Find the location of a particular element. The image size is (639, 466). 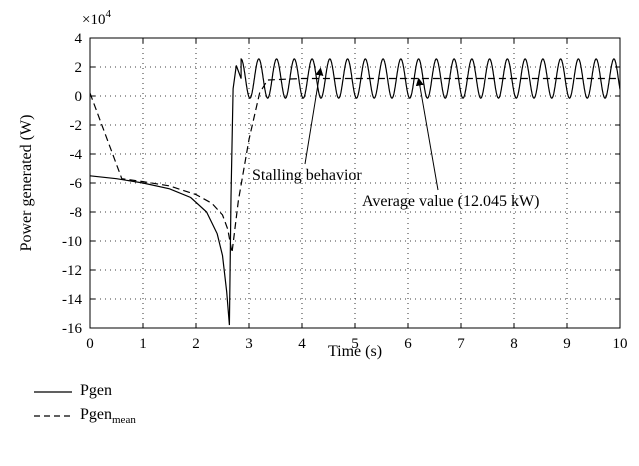

x-tick-label: 1 is located at coordinates (143, 344).